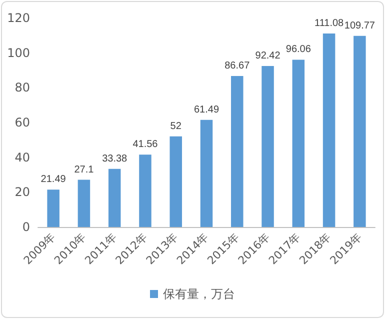 The width and height of the screenshot is (387, 321). Describe the element at coordinates (84, 170) in the screenshot. I see `data-label: 27.1` at that location.